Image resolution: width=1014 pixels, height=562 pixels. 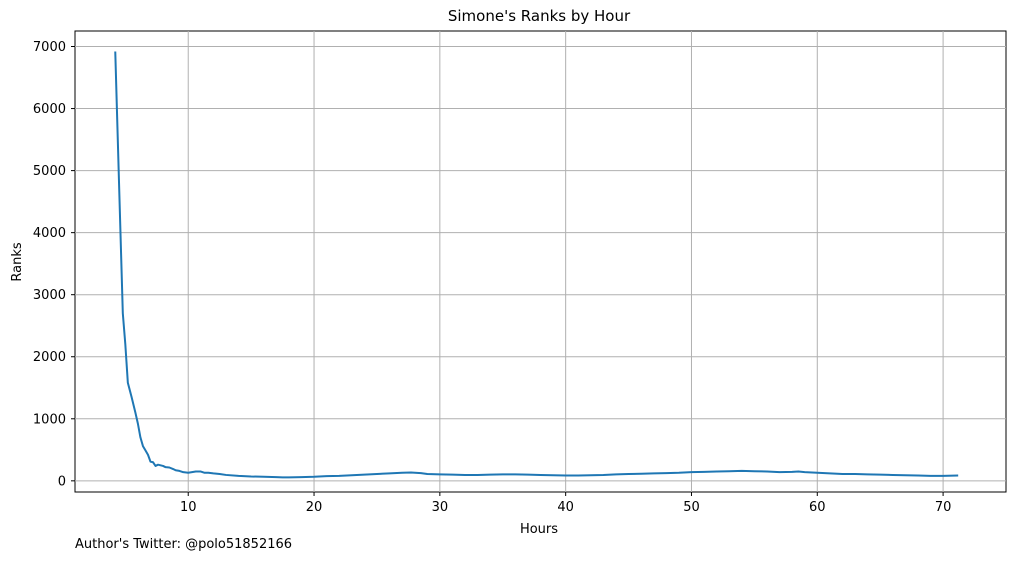 I want to click on x-axis-label: Hours, so click(x=539, y=529).